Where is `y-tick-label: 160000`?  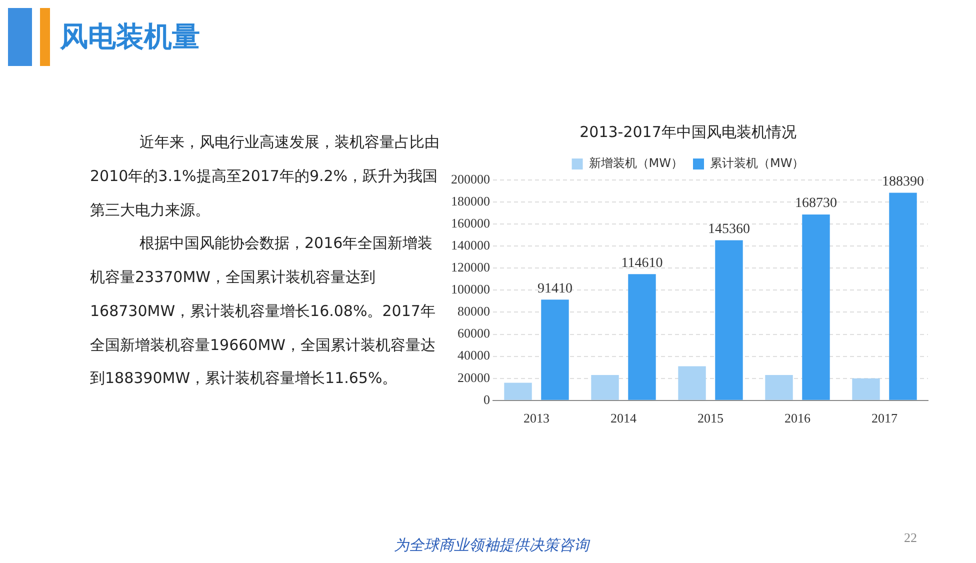 y-tick-label: 160000 is located at coordinates (470, 223).